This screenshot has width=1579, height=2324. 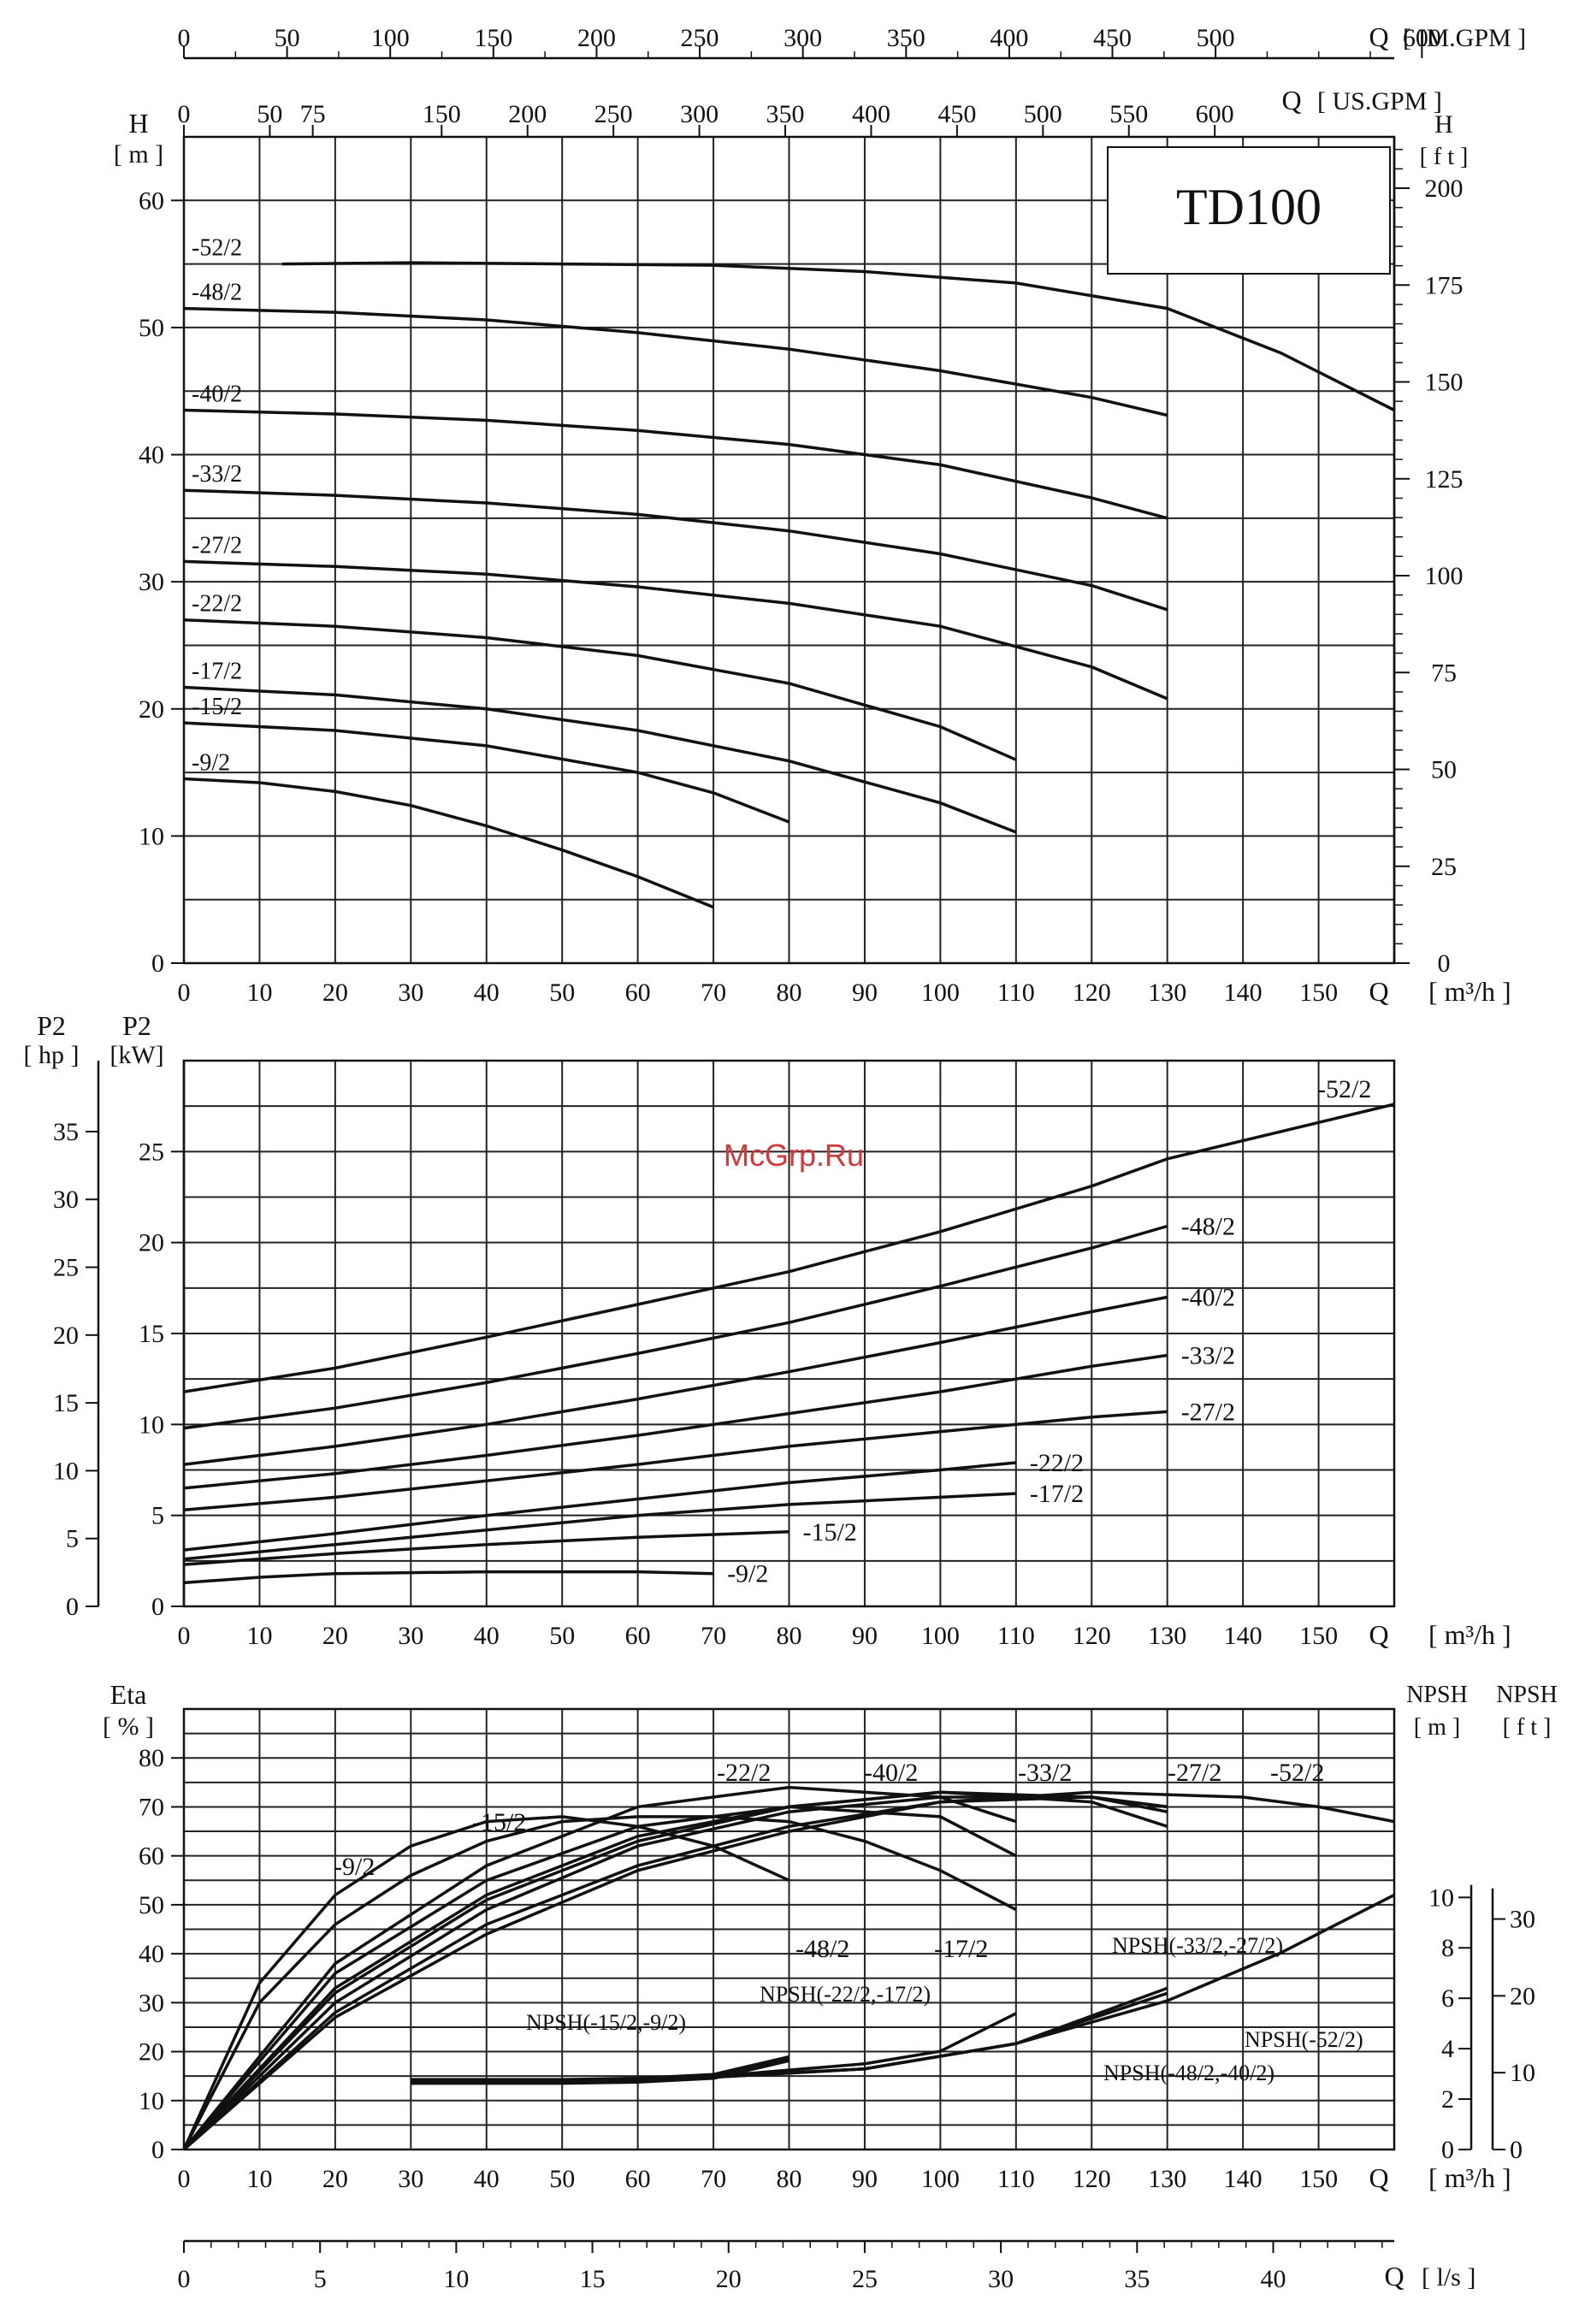 I want to click on ls-tick-label: 35, so click(x=1137, y=2279).